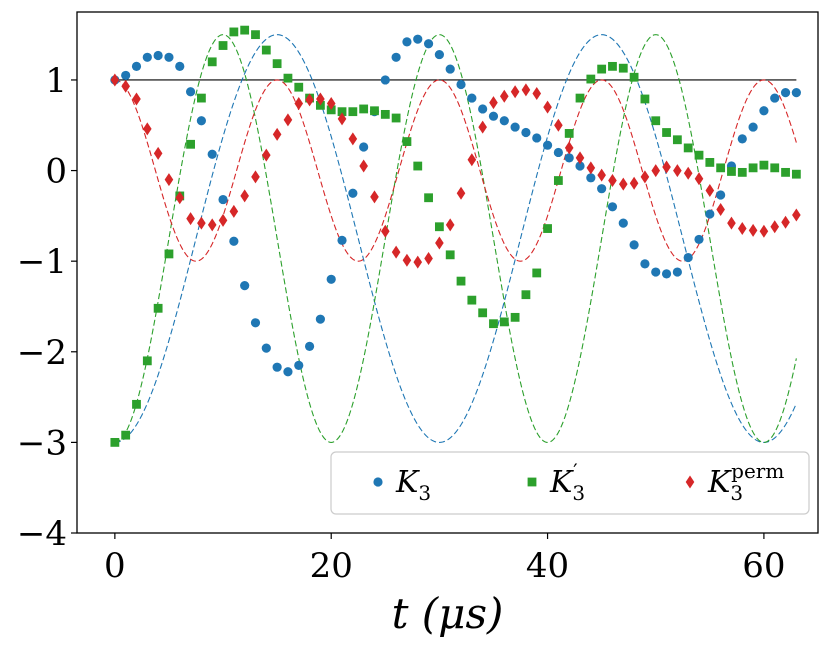 The image size is (830, 650). I want to click on x-tick-label: 20, so click(331, 566).